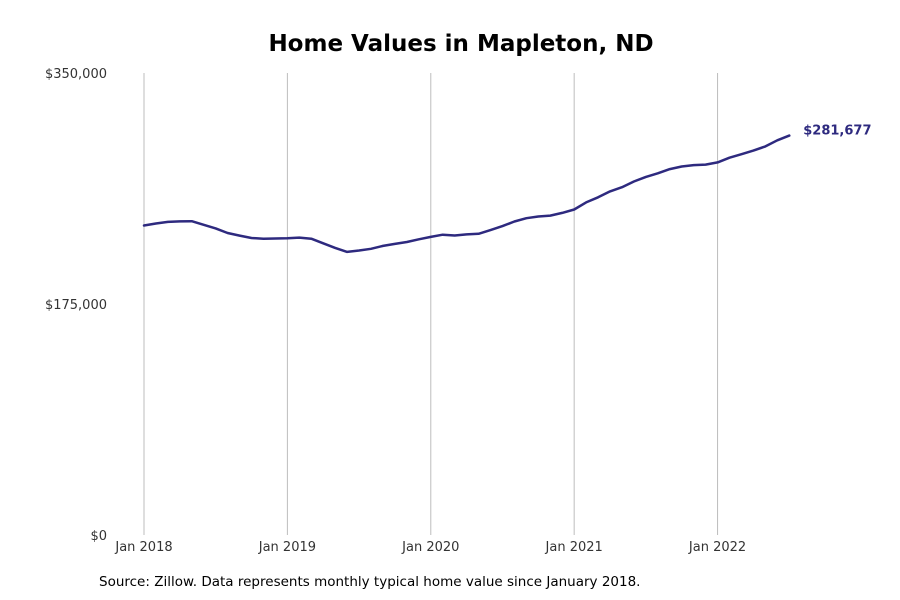 The image size is (900, 600). I want to click on series-line, so click(466, 194).